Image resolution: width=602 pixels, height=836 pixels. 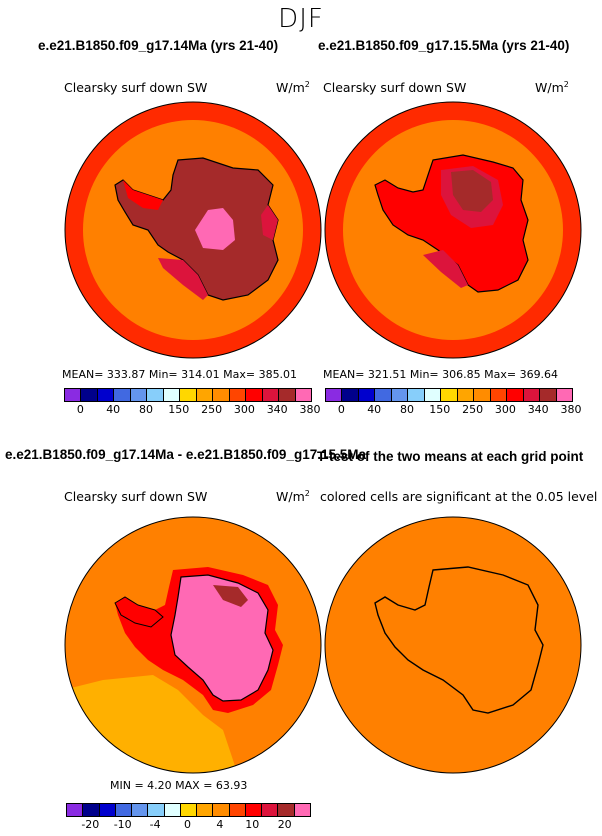 I want to click on top-right-variable-label: Clearsky surf down SW, so click(x=395, y=87).